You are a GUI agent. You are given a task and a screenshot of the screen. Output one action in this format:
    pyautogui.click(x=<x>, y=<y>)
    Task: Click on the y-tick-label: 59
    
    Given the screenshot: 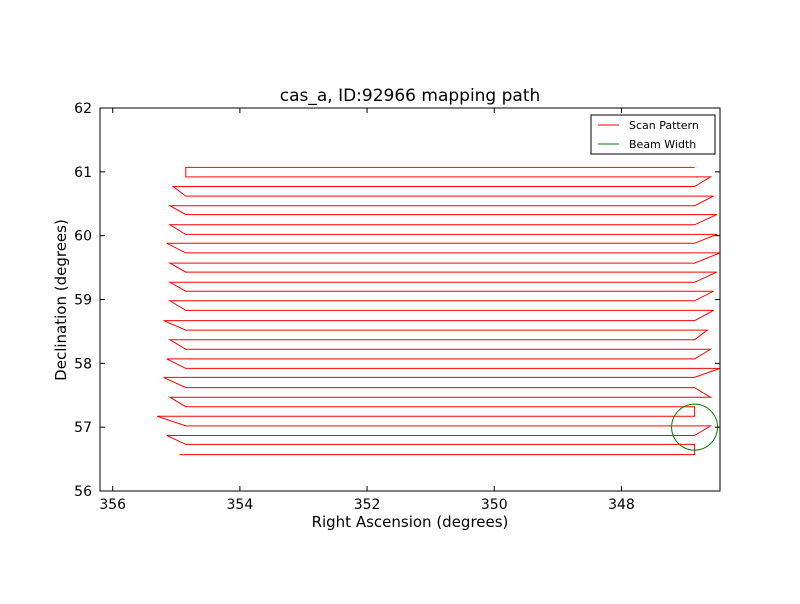 What is the action you would take?
    pyautogui.click(x=83, y=301)
    